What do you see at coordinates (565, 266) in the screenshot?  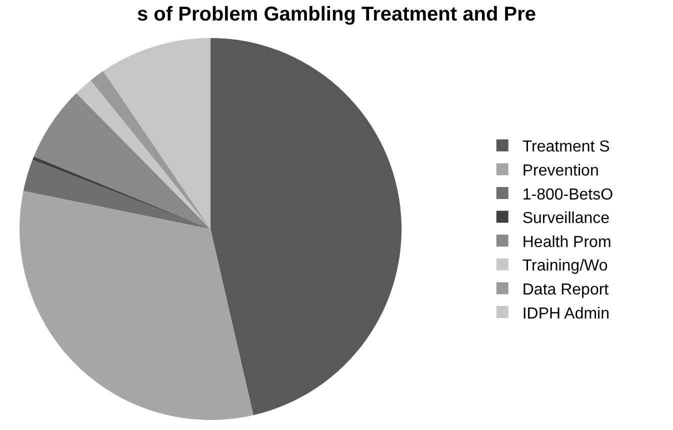 I see `legend-label: Training/Wo` at bounding box center [565, 266].